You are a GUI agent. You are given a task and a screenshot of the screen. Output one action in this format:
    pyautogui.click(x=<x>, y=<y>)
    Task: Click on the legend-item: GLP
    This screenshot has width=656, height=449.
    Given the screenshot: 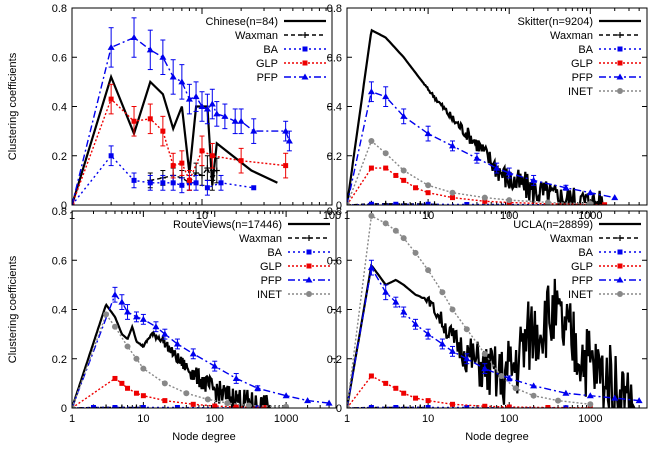 What is the action you would take?
    pyautogui.click(x=291, y=64)
    